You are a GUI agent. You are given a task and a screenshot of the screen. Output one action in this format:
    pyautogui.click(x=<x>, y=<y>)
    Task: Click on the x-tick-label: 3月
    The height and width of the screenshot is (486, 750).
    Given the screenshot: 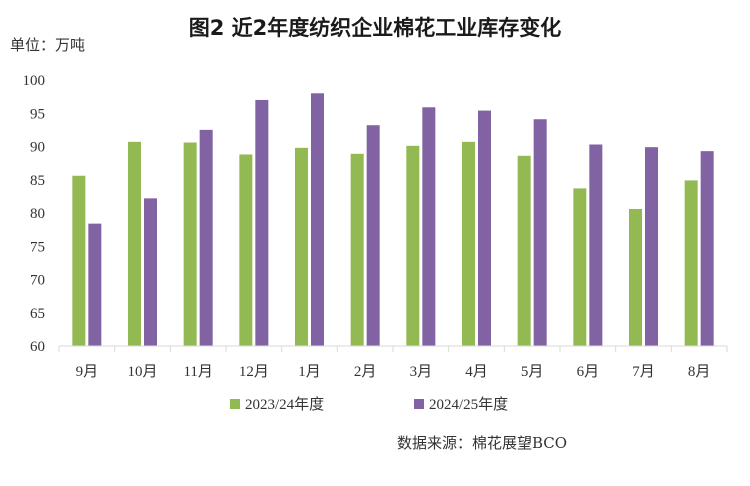 What is the action you would take?
    pyautogui.click(x=421, y=372)
    